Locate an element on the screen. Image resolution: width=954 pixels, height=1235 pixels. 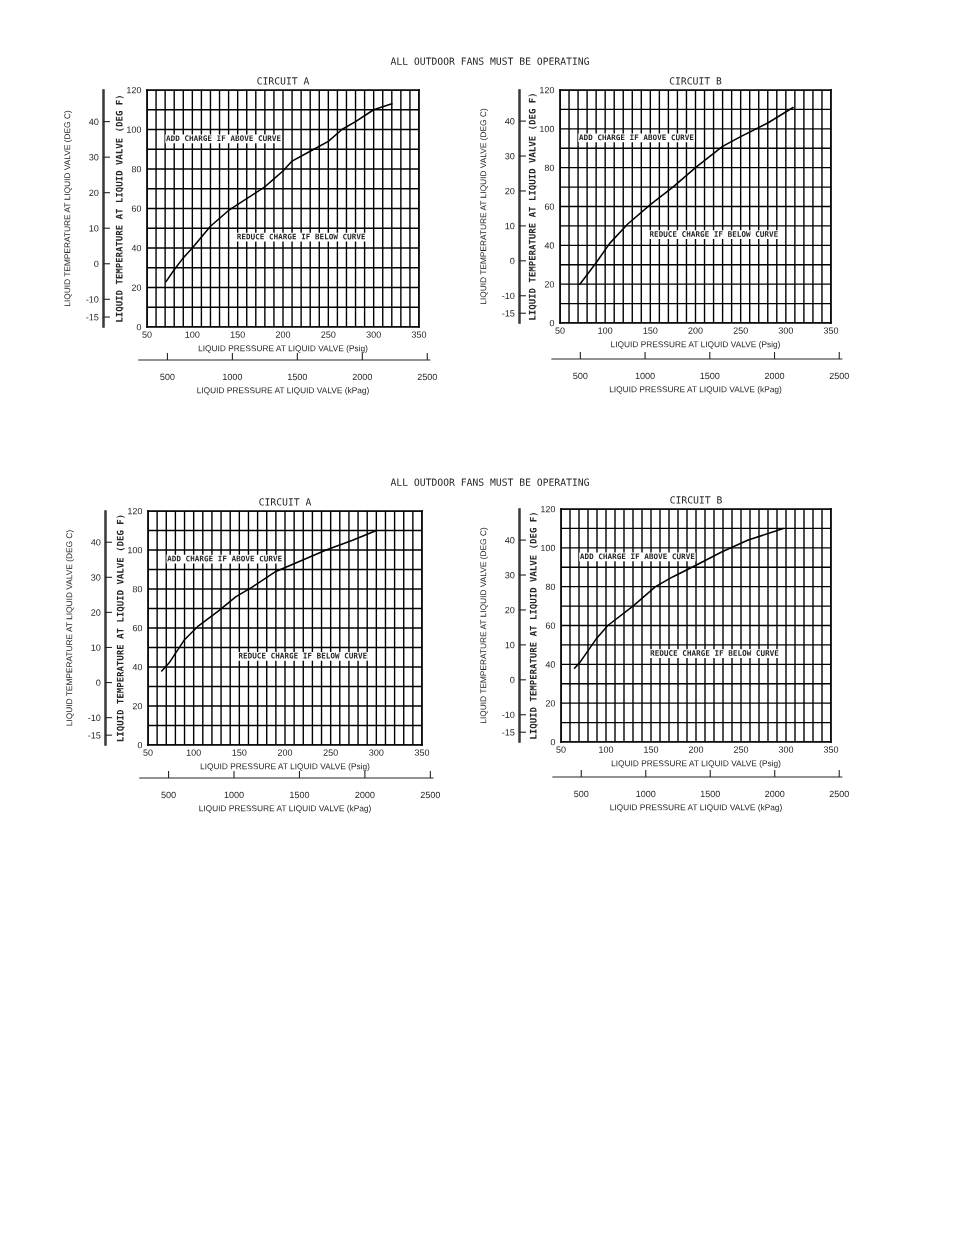
text: ALL OUTDOOR FANS MUST BE OPERATING is located at coordinates (489, 482).